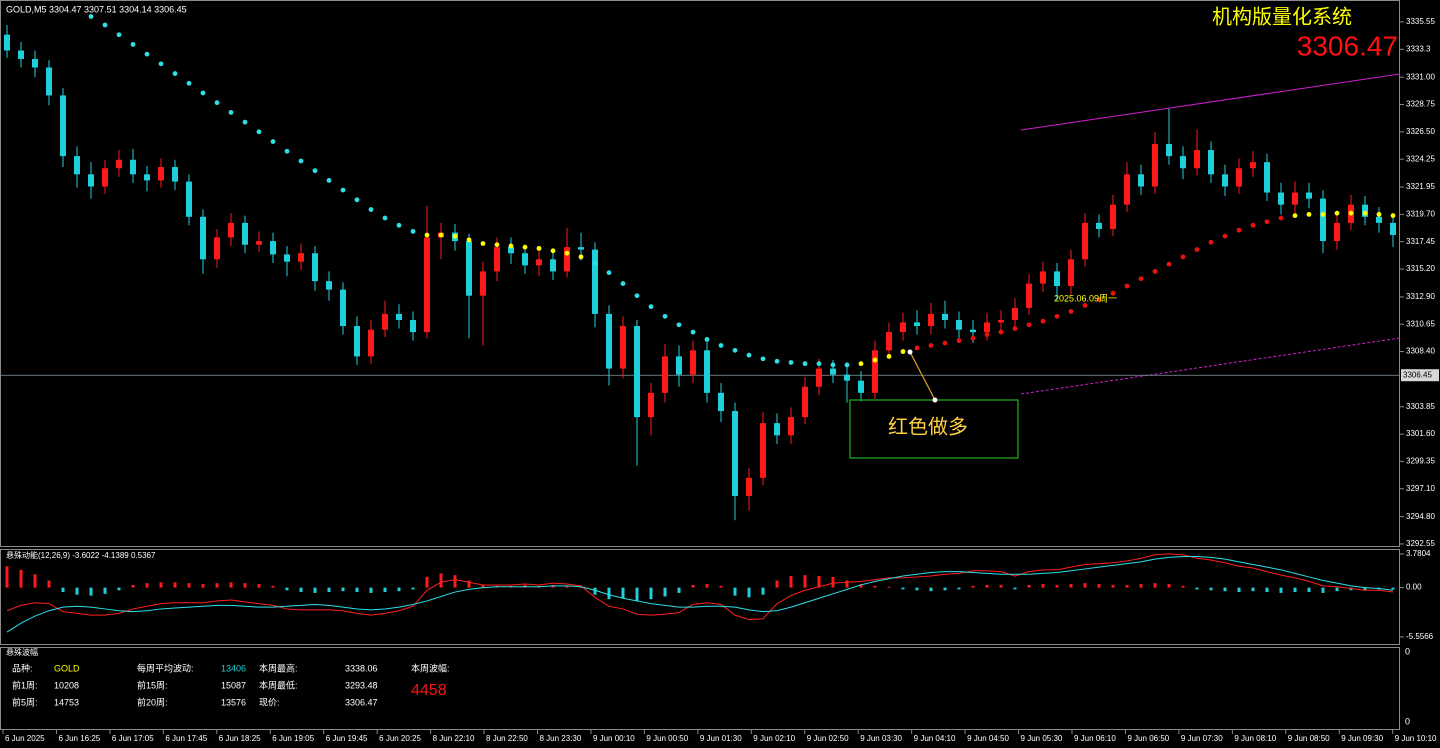 Image resolution: width=1440 pixels, height=748 pixels. I want to click on info-value: GOLD, so click(67, 668).